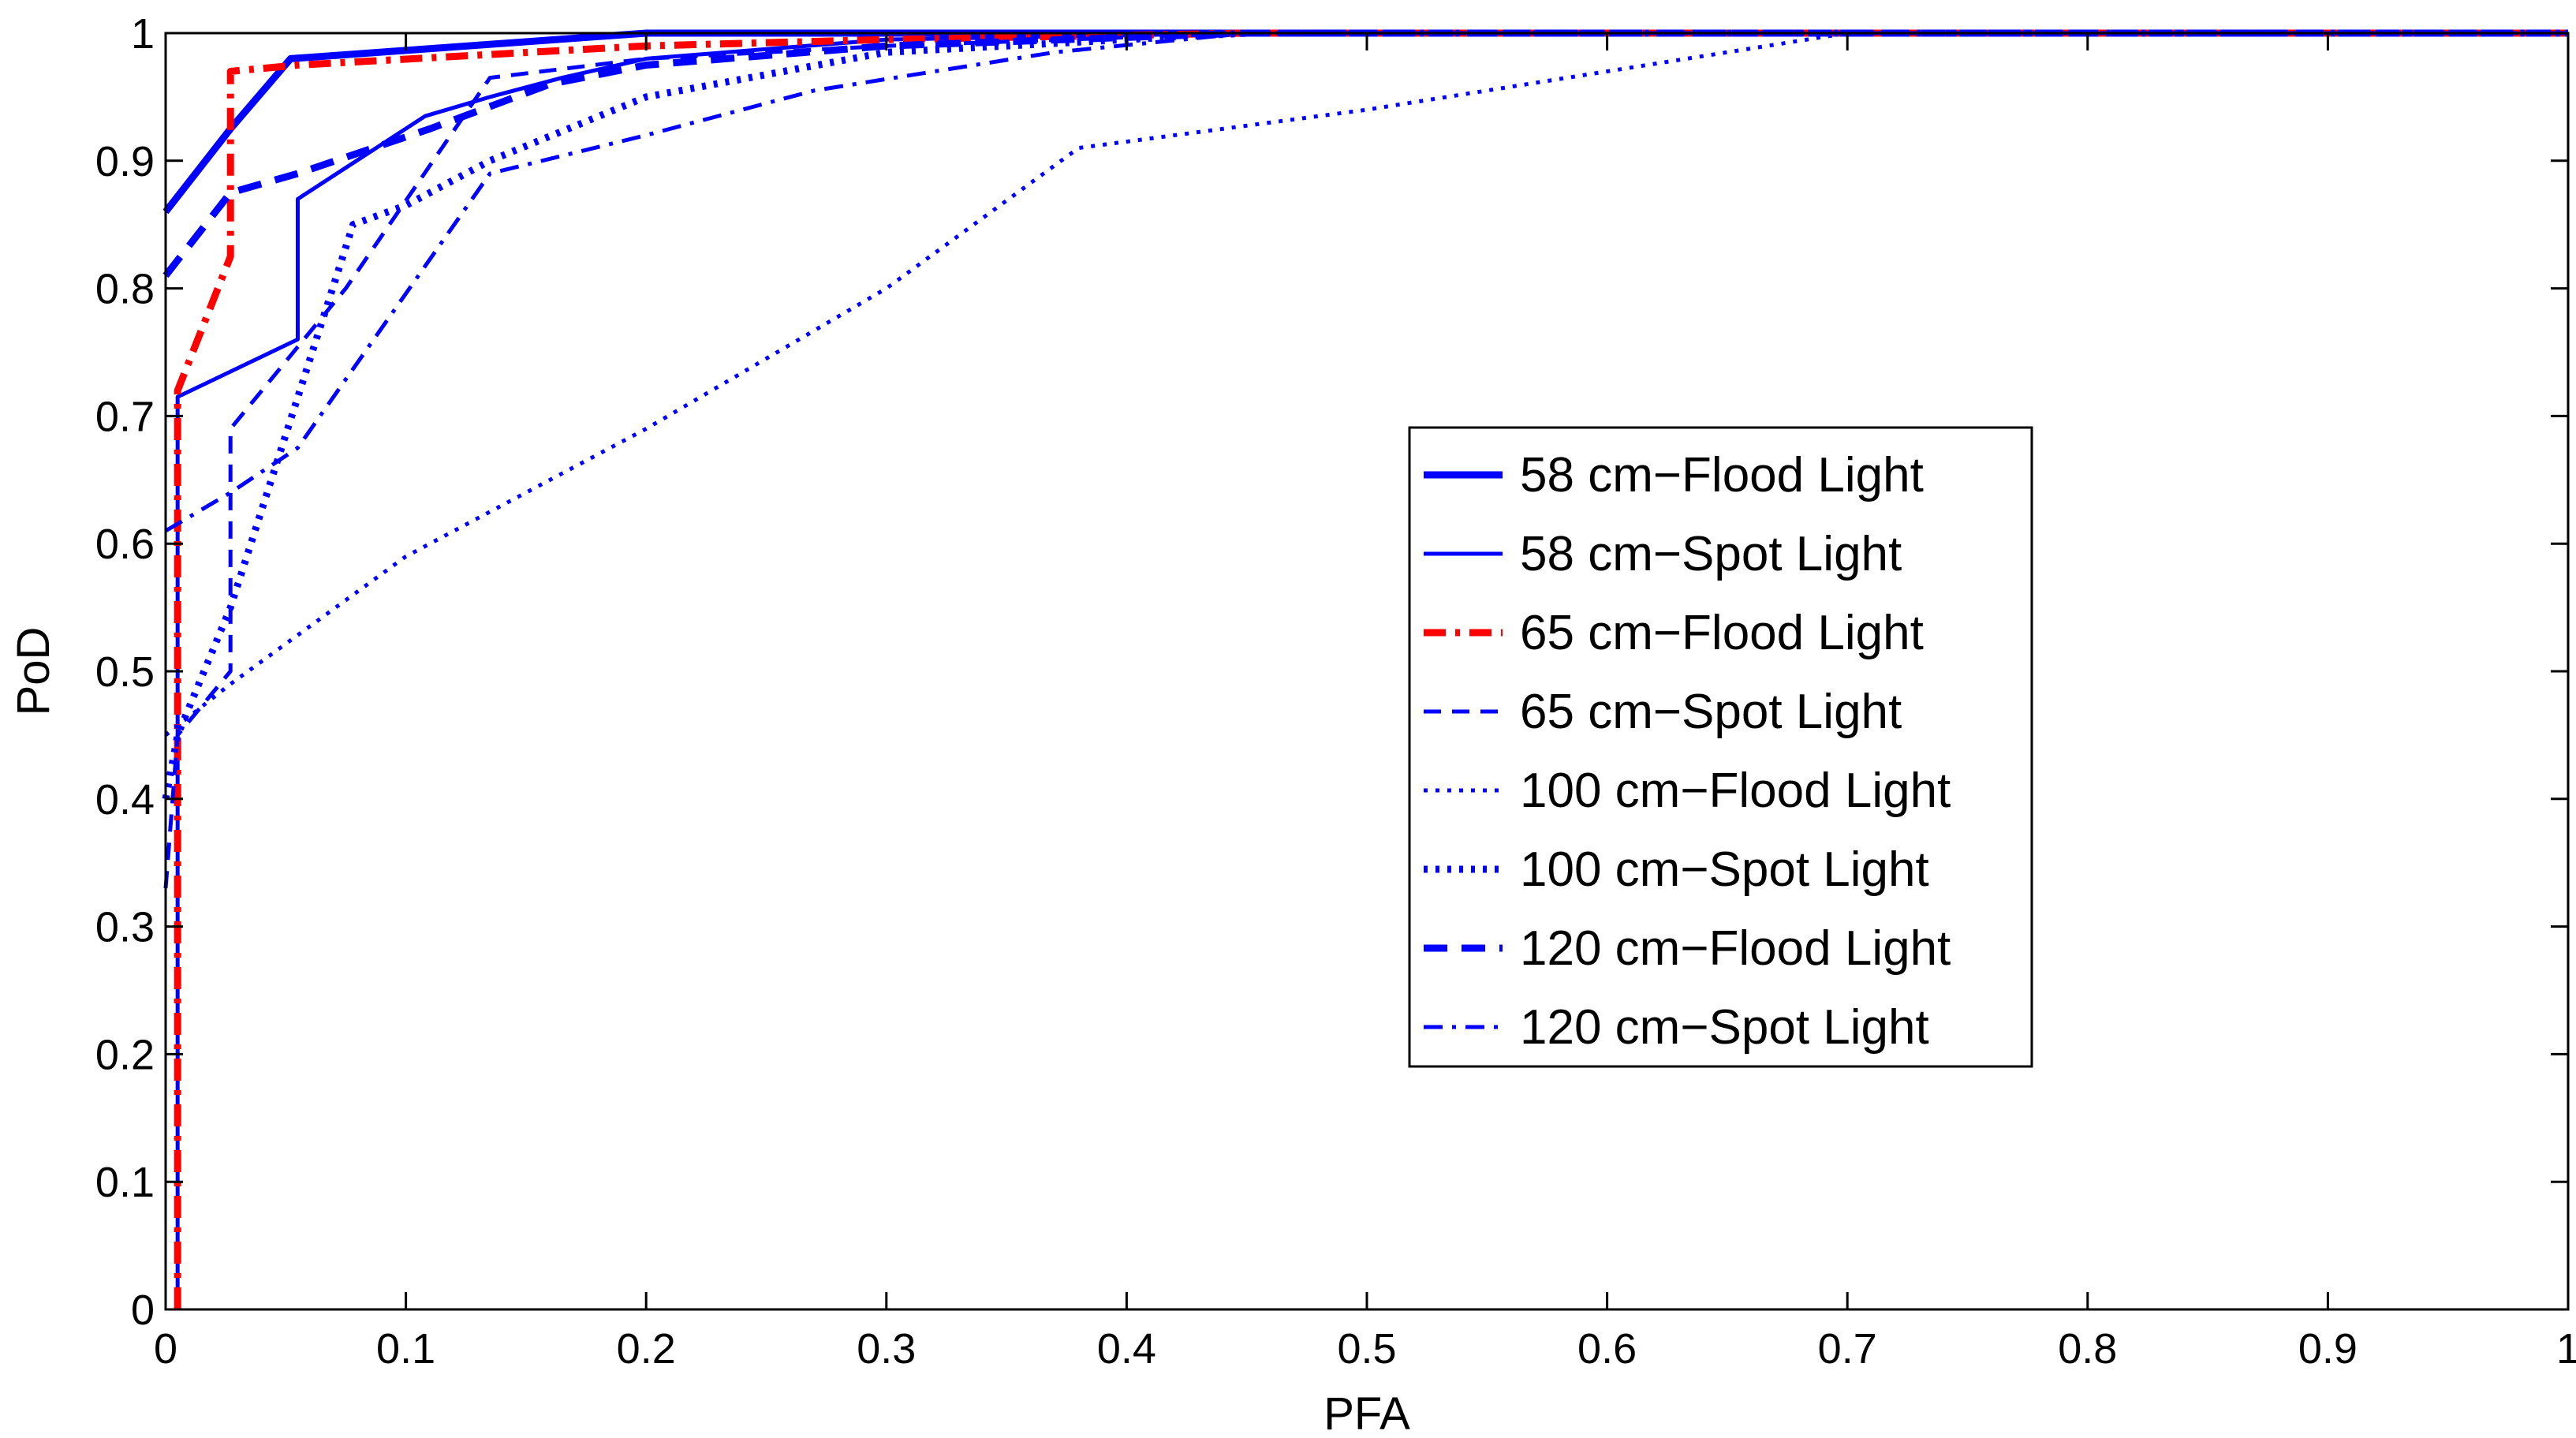 The image size is (2576, 1438). I want to click on y-tick-label: 0.3, so click(125, 927).